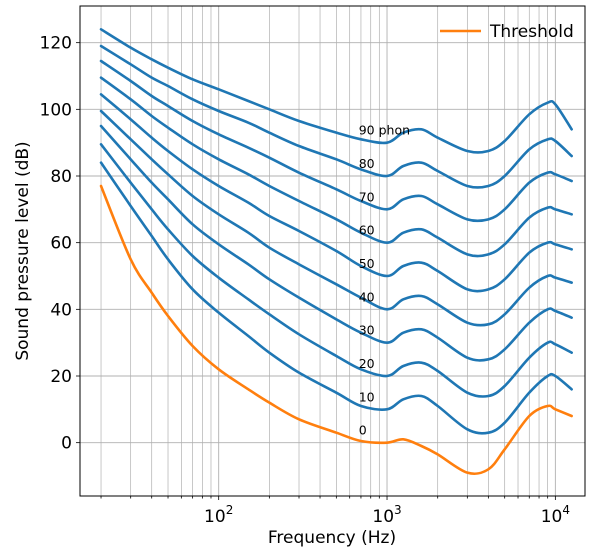  Describe the element at coordinates (367, 330) in the screenshot. I see `curve-label: 30` at that location.